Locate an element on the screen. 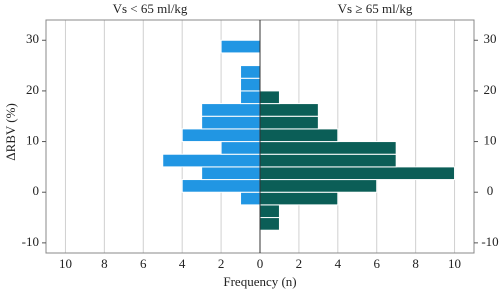 The height and width of the screenshot is (291, 500). x-tick-label: 0 is located at coordinates (260, 263).